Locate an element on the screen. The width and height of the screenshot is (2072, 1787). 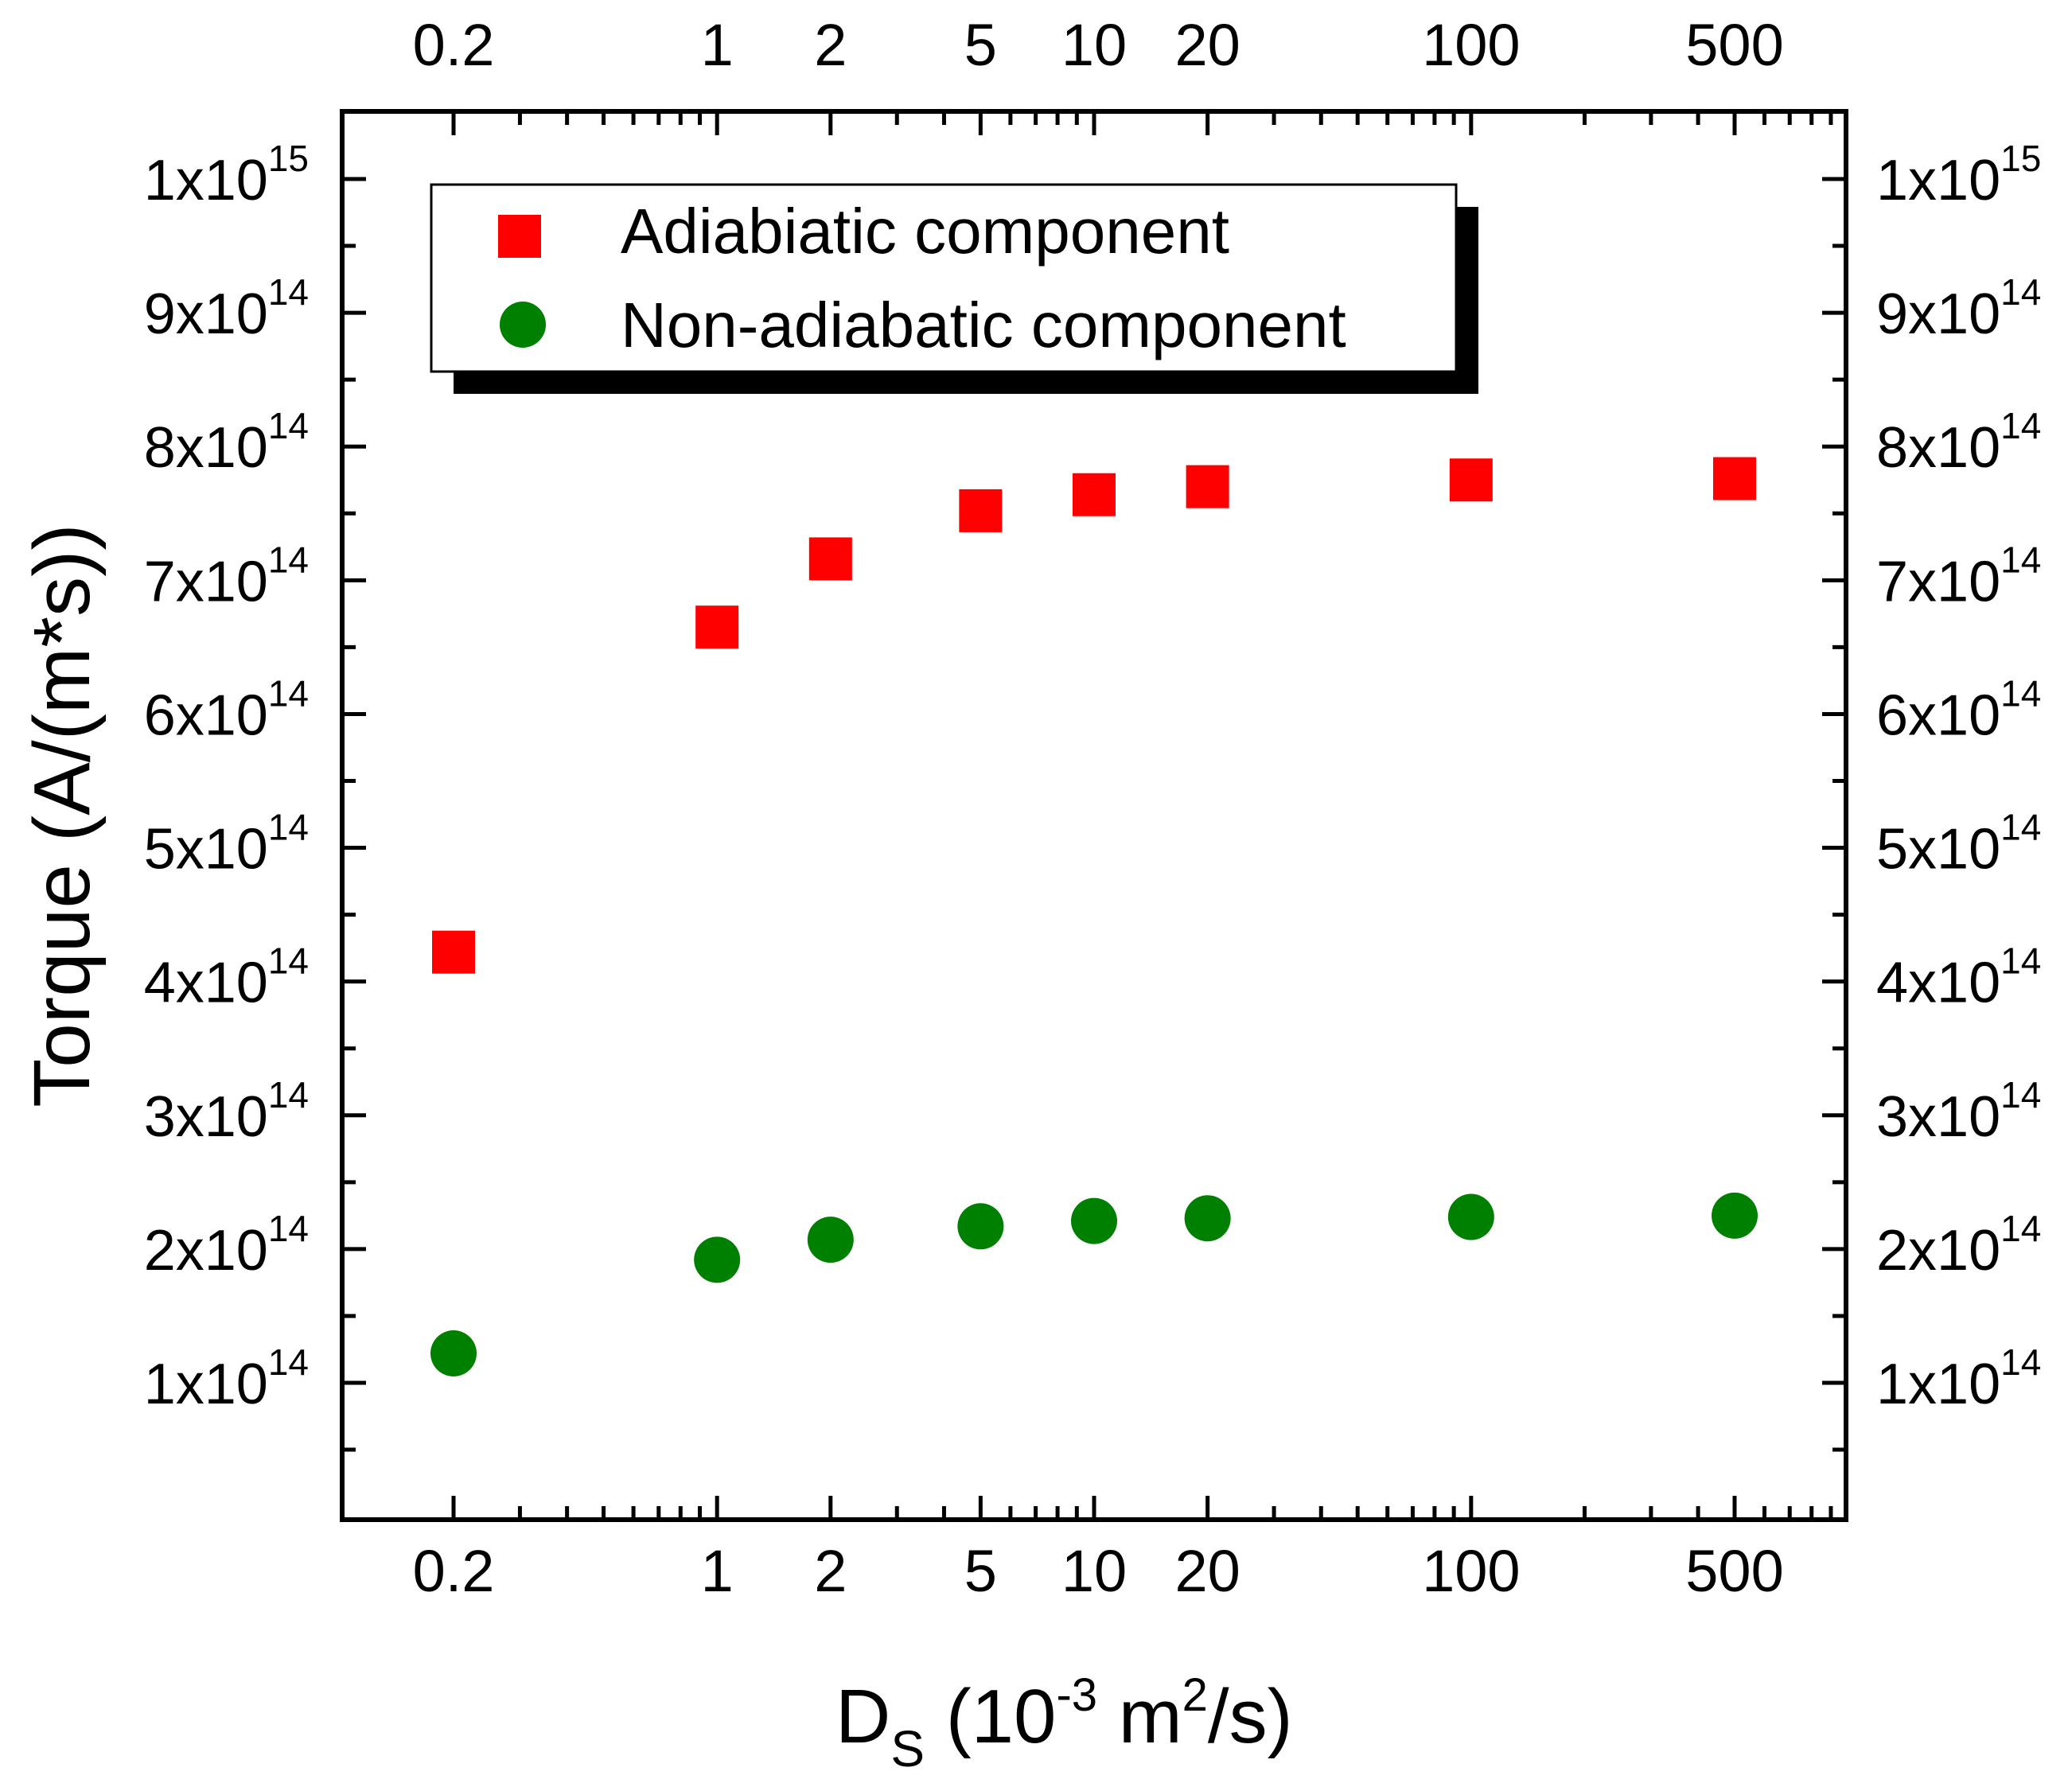
x-label-rest1: (10 is located at coordinates (991, 1716).